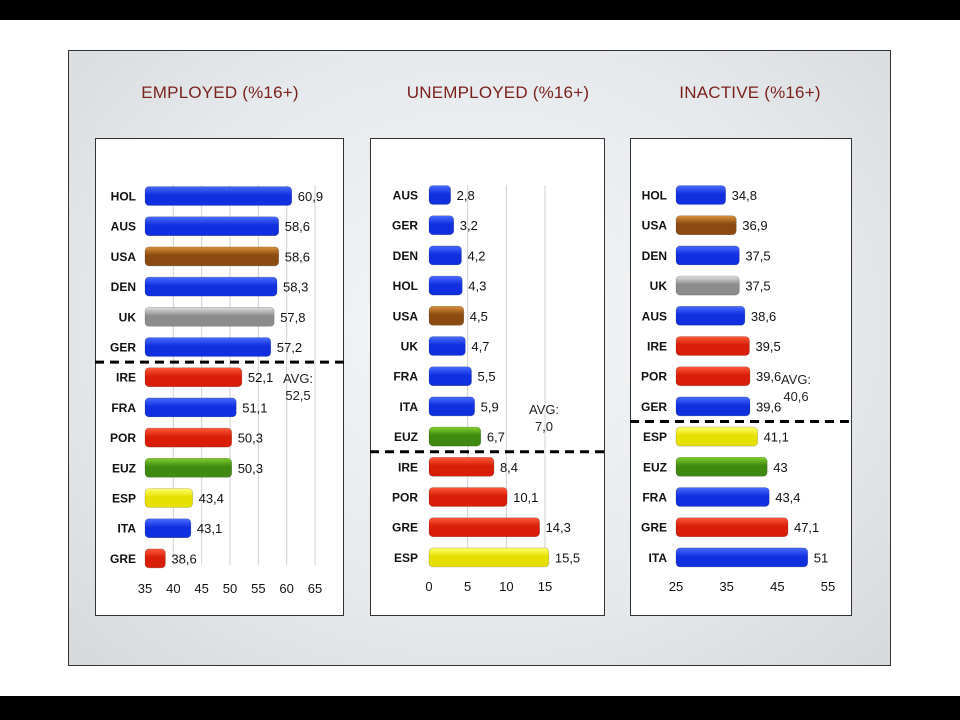 The height and width of the screenshot is (720, 960). I want to click on employed-category-label: HOL, so click(123, 197).